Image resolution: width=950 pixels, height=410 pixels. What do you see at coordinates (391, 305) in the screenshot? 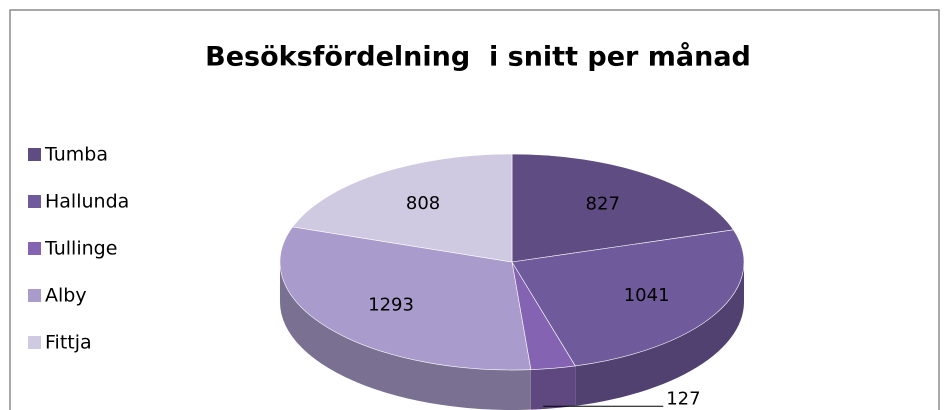
I see `data-label: 1293` at bounding box center [391, 305].